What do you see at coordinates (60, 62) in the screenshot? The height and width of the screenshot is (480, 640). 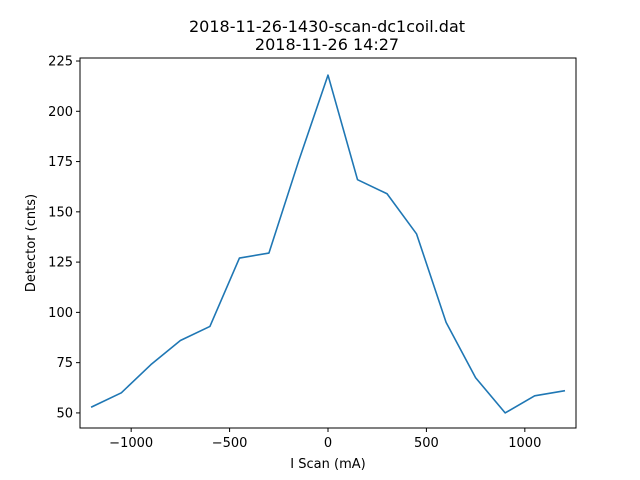 I see `y-tick-label: 225` at bounding box center [60, 62].